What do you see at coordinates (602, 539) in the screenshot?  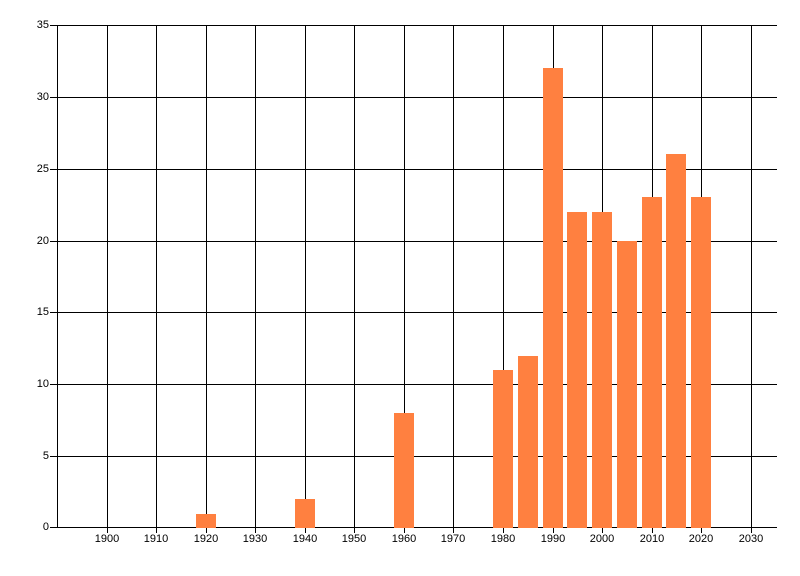 I see `x-tick-label: 2000` at bounding box center [602, 539].